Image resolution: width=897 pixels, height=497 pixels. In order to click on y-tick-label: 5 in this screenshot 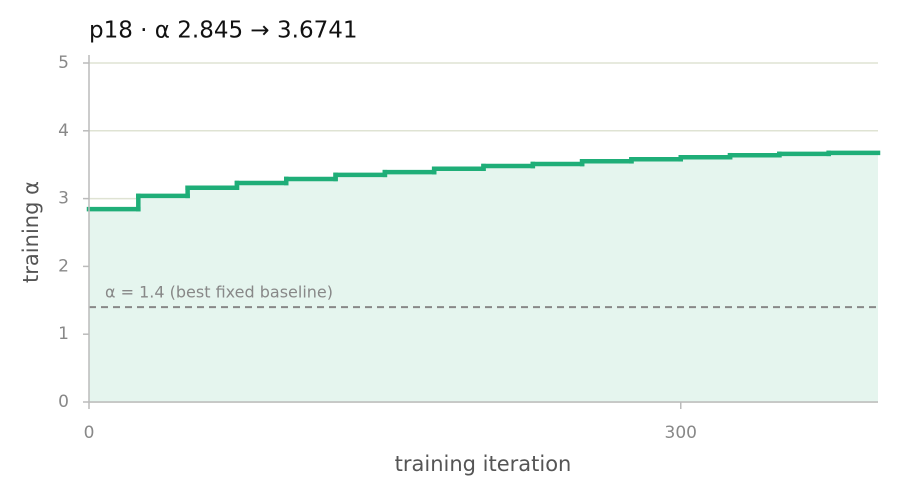, I will do `click(63, 63)`.